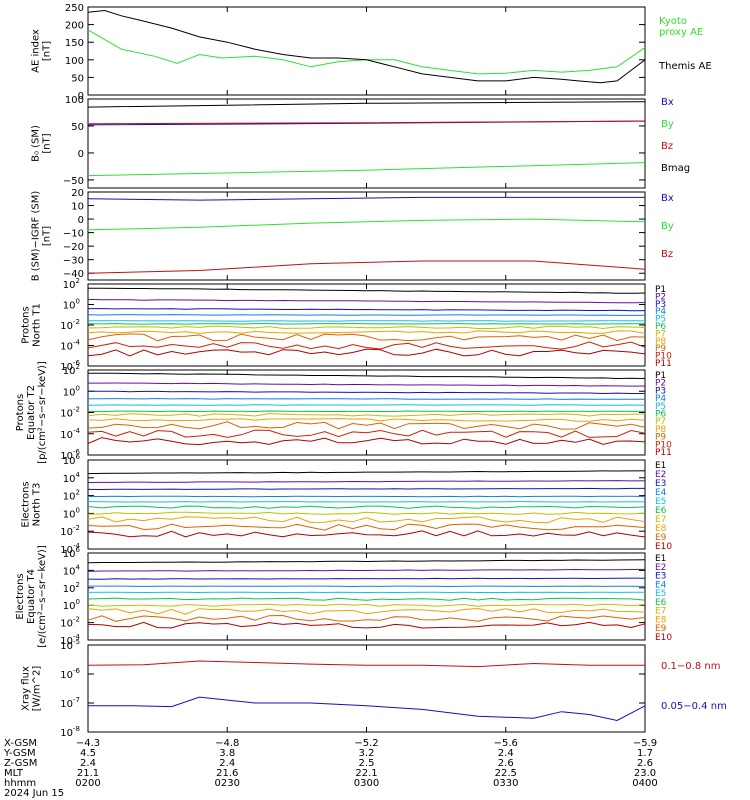  I want to click on y-axis-label: Electrons North T3, so click(32, 504).